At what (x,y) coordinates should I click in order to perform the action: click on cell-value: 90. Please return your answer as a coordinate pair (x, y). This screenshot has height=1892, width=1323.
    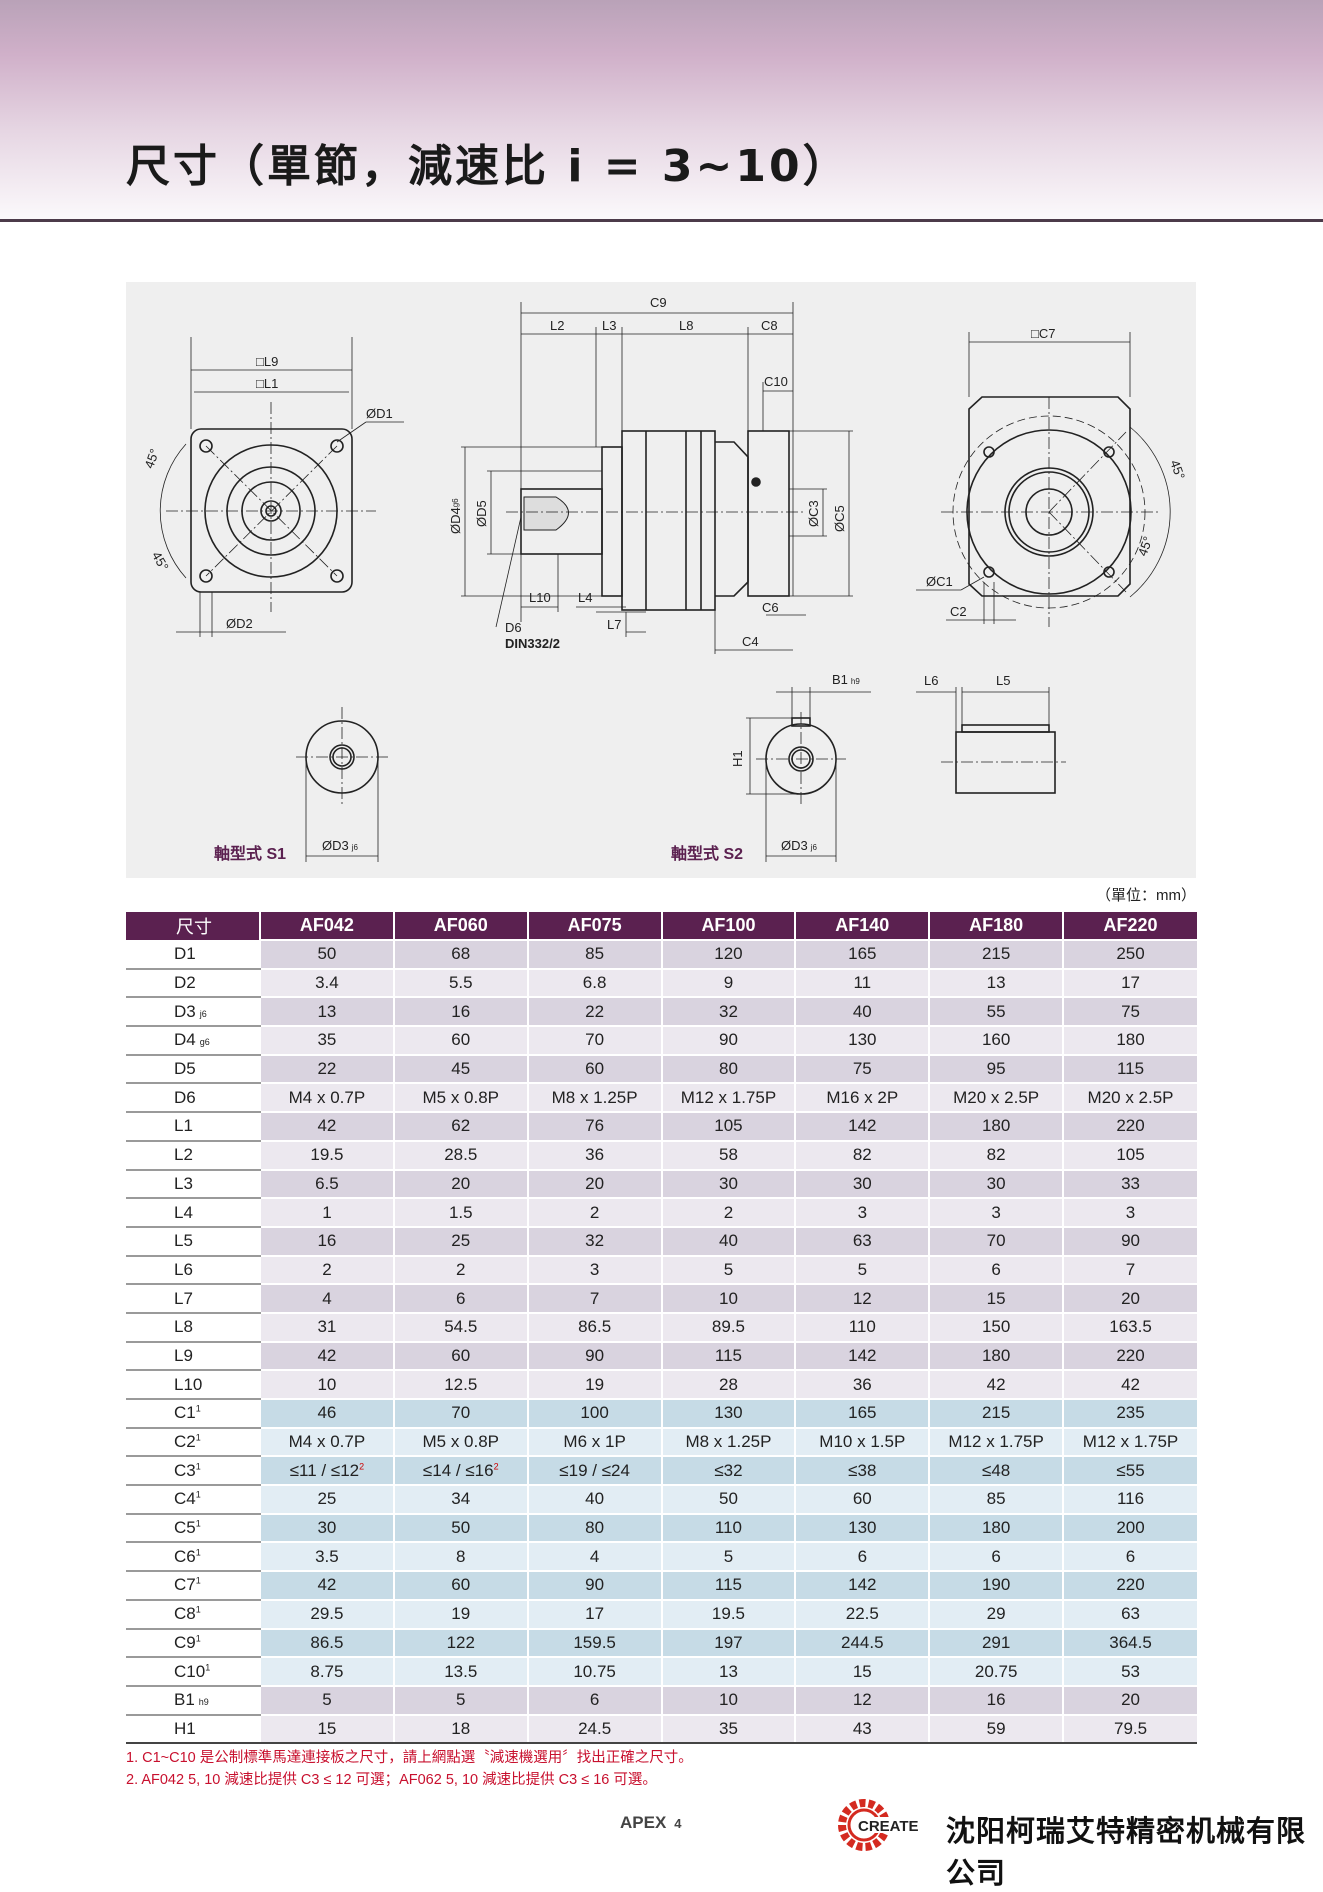
    Looking at the image, I should click on (728, 1040).